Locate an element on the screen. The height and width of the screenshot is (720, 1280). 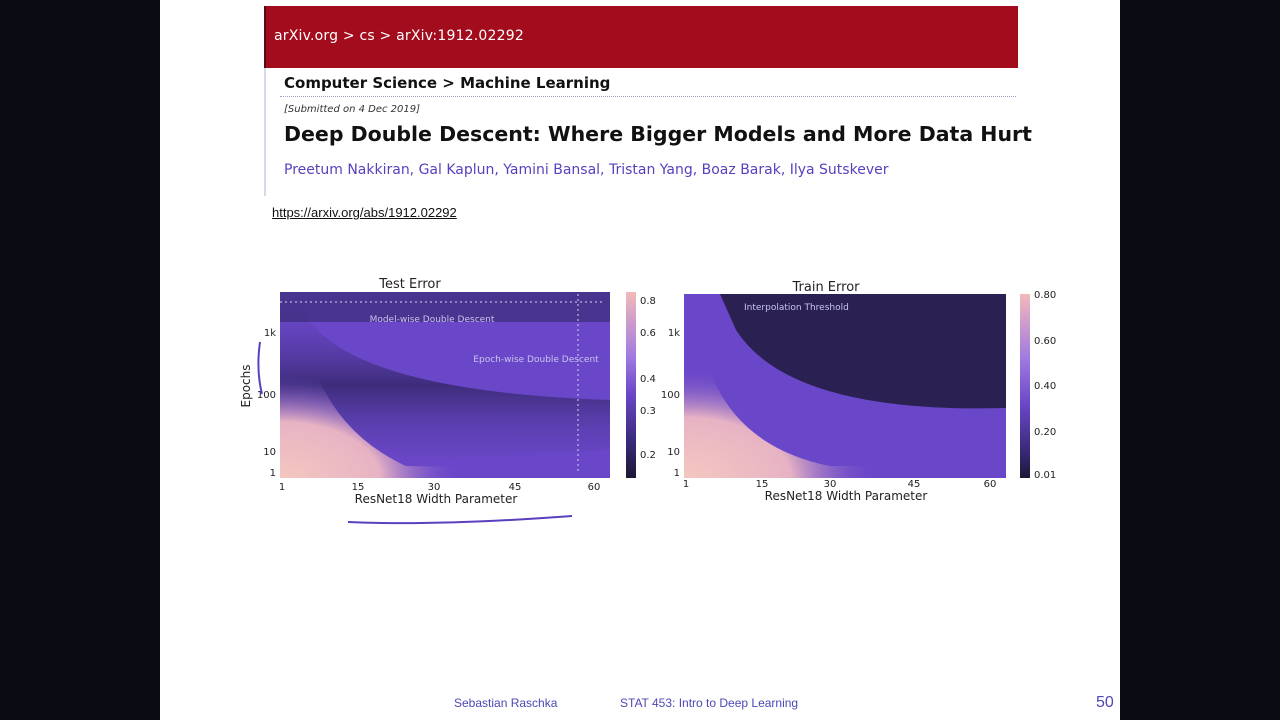
colorbar-tick: 0.8 is located at coordinates (648, 301).